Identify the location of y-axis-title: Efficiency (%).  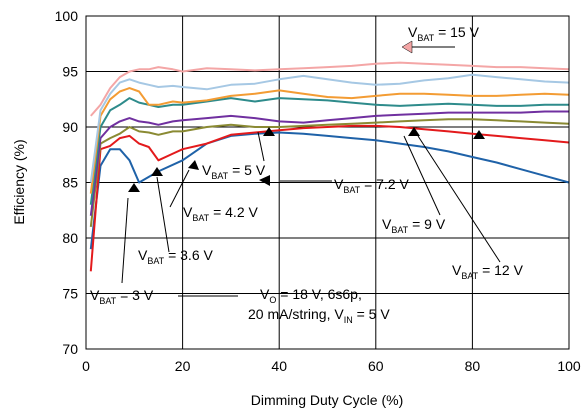
(19, 181).